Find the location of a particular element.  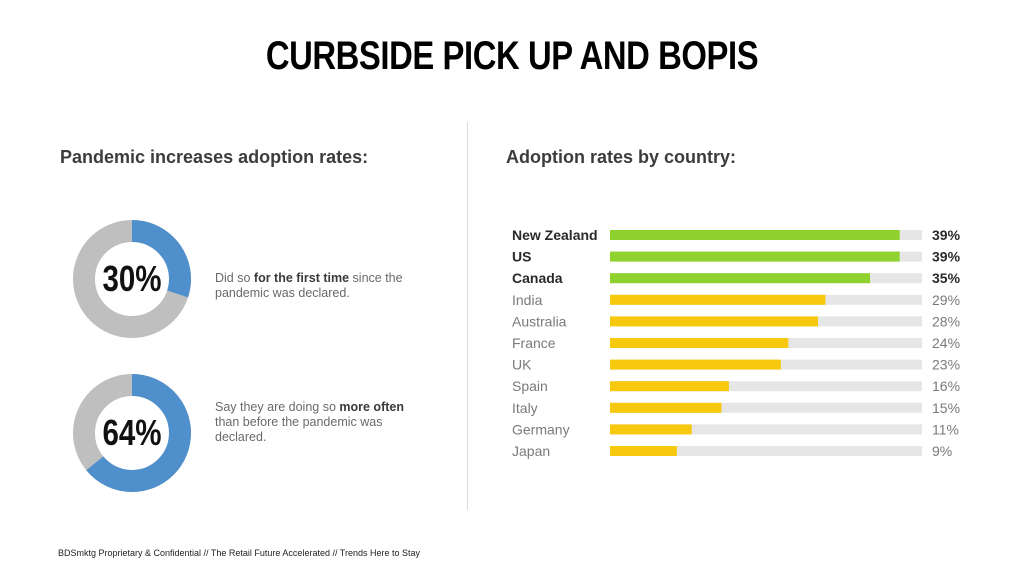

bar-france is located at coordinates (699, 343).